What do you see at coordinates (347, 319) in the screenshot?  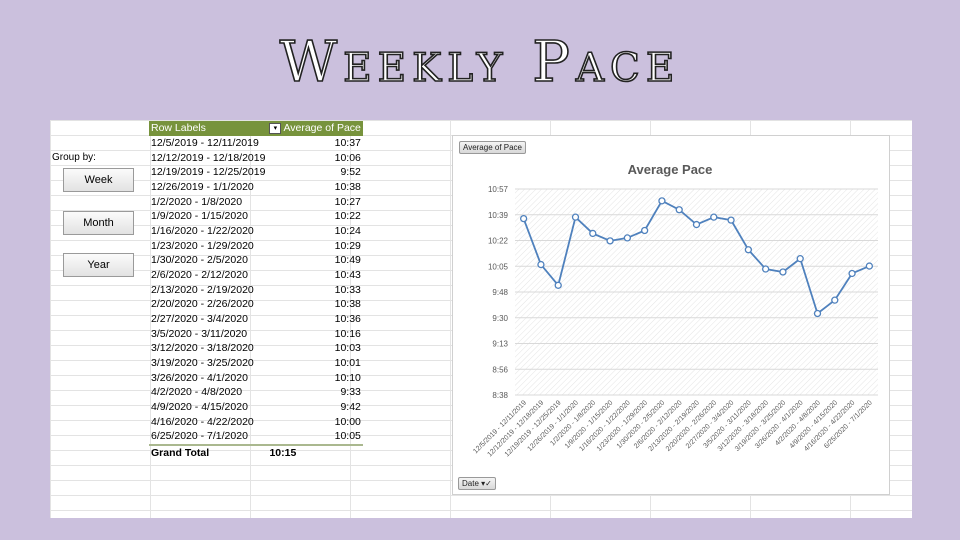 I see `row-value: 10:36` at bounding box center [347, 319].